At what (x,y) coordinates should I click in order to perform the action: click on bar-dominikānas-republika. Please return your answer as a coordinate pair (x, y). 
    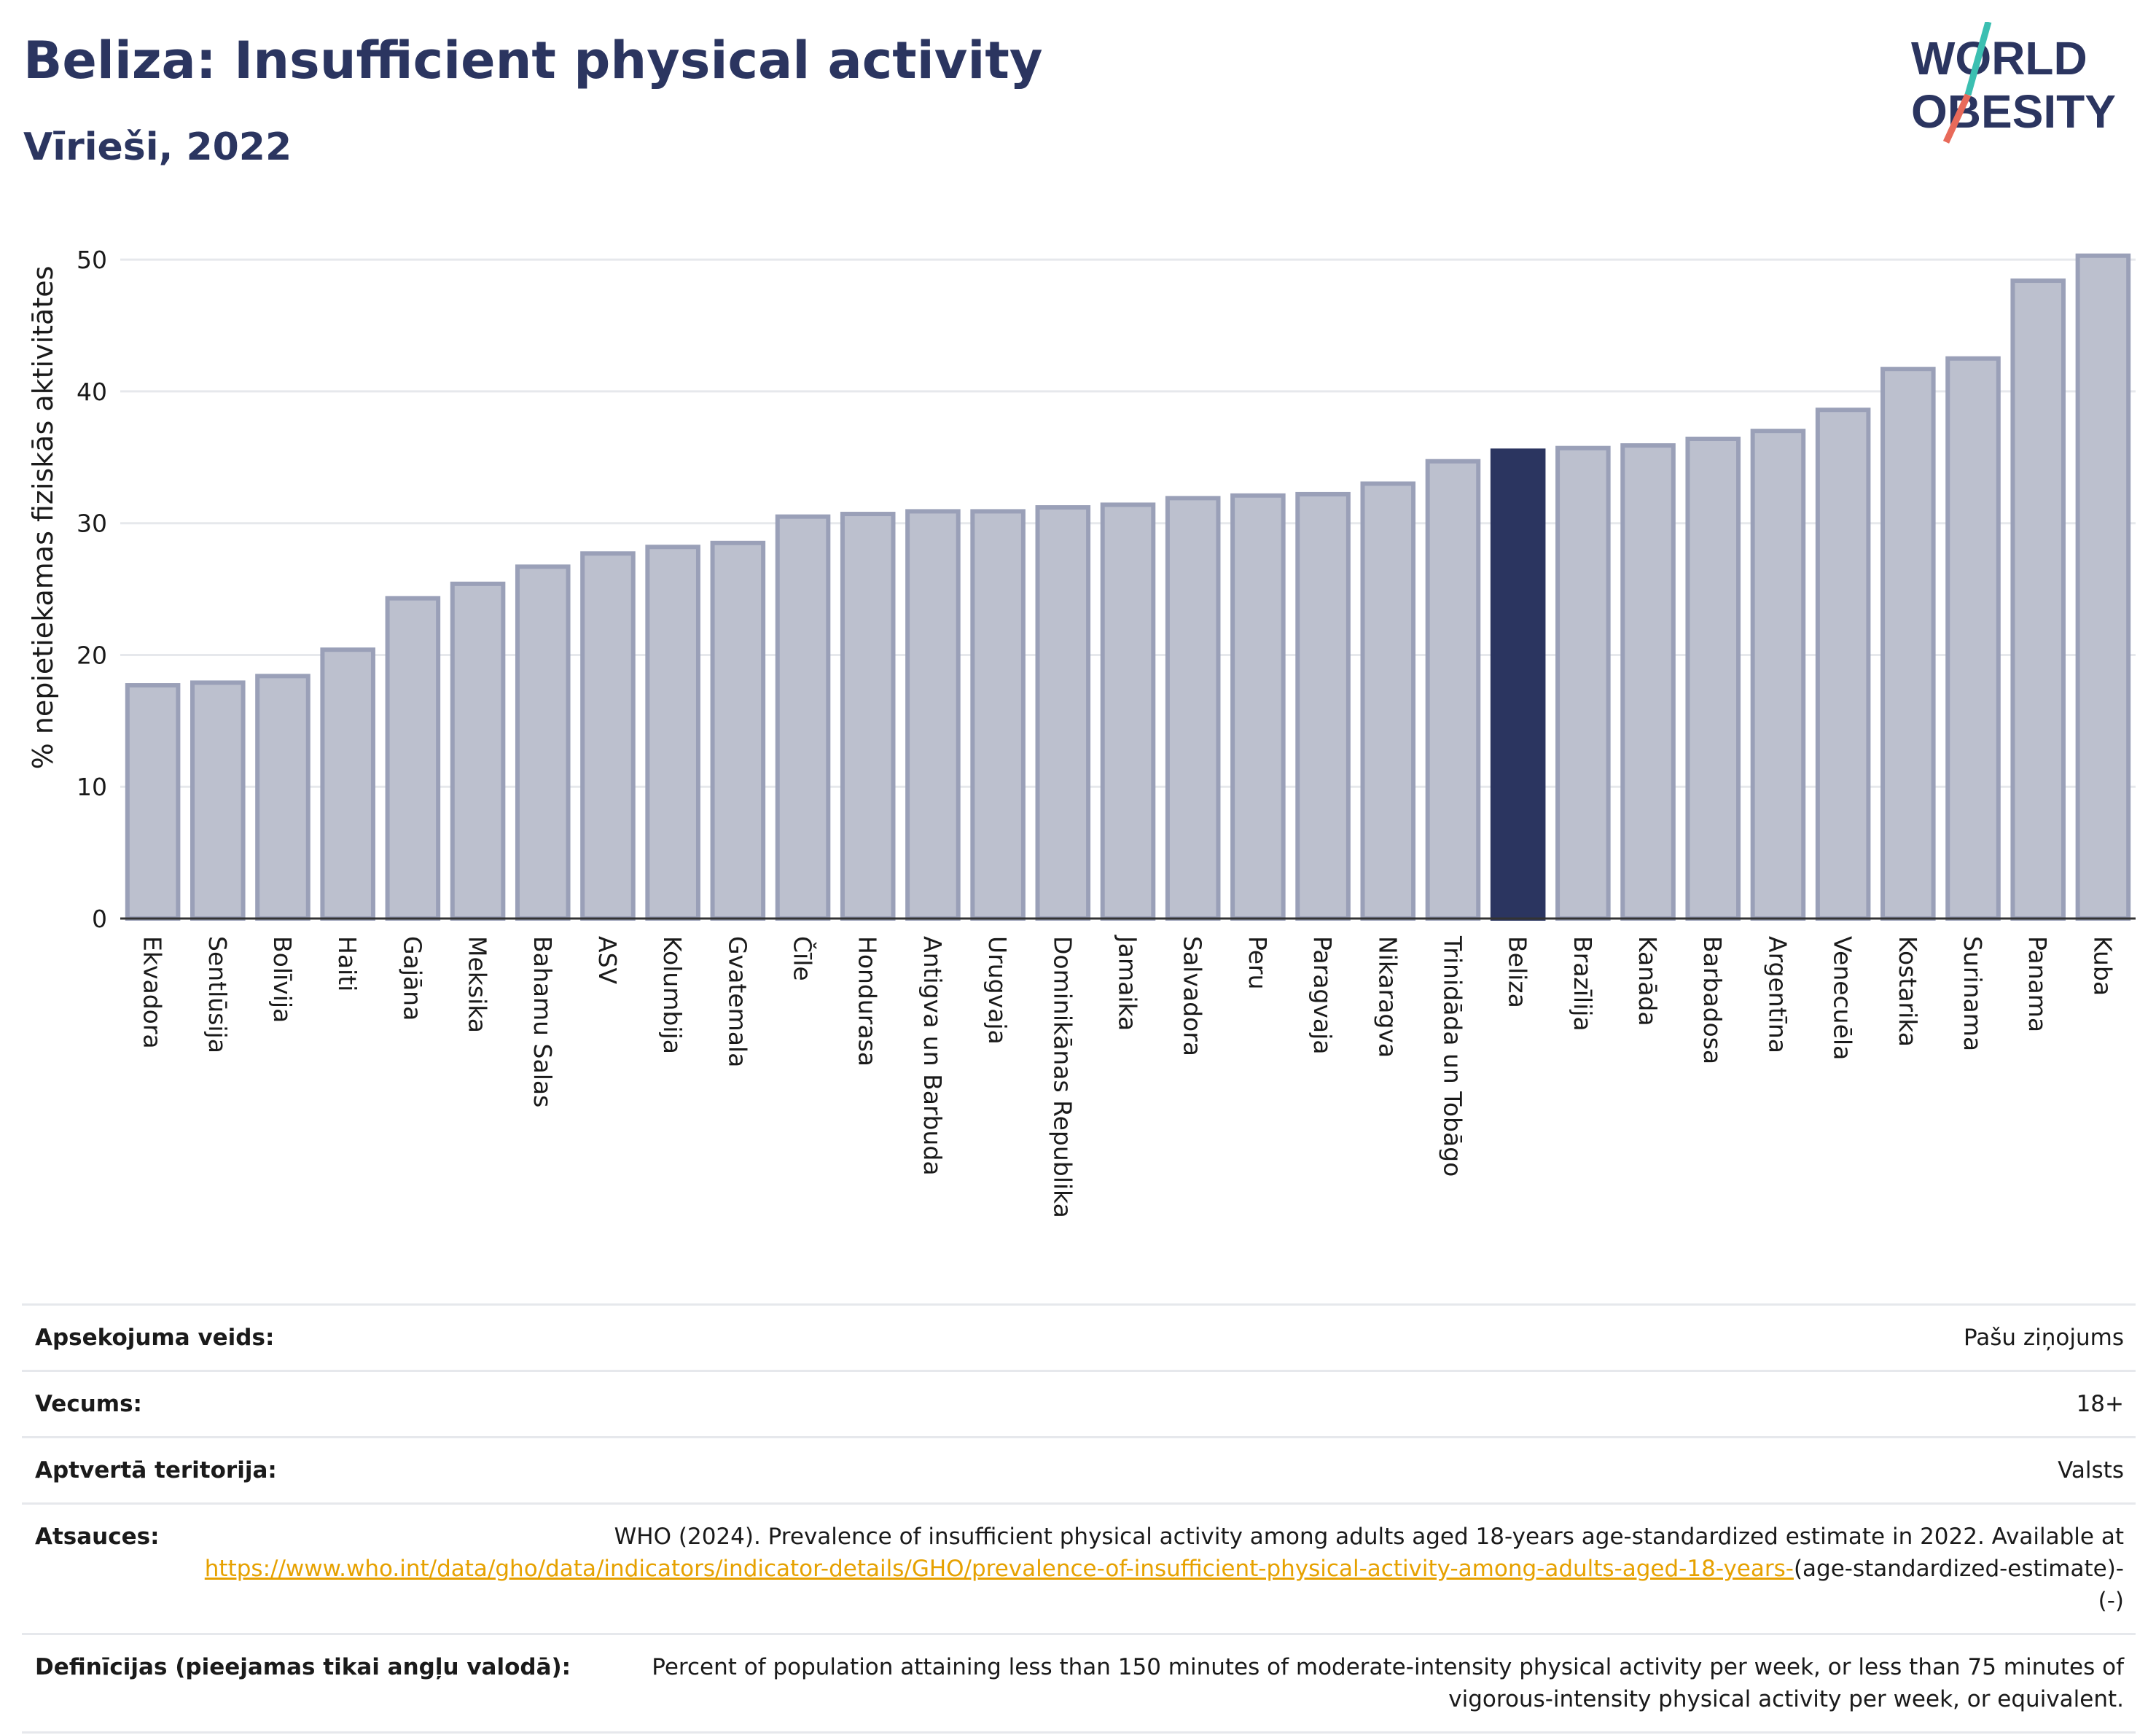
    Looking at the image, I should click on (1063, 713).